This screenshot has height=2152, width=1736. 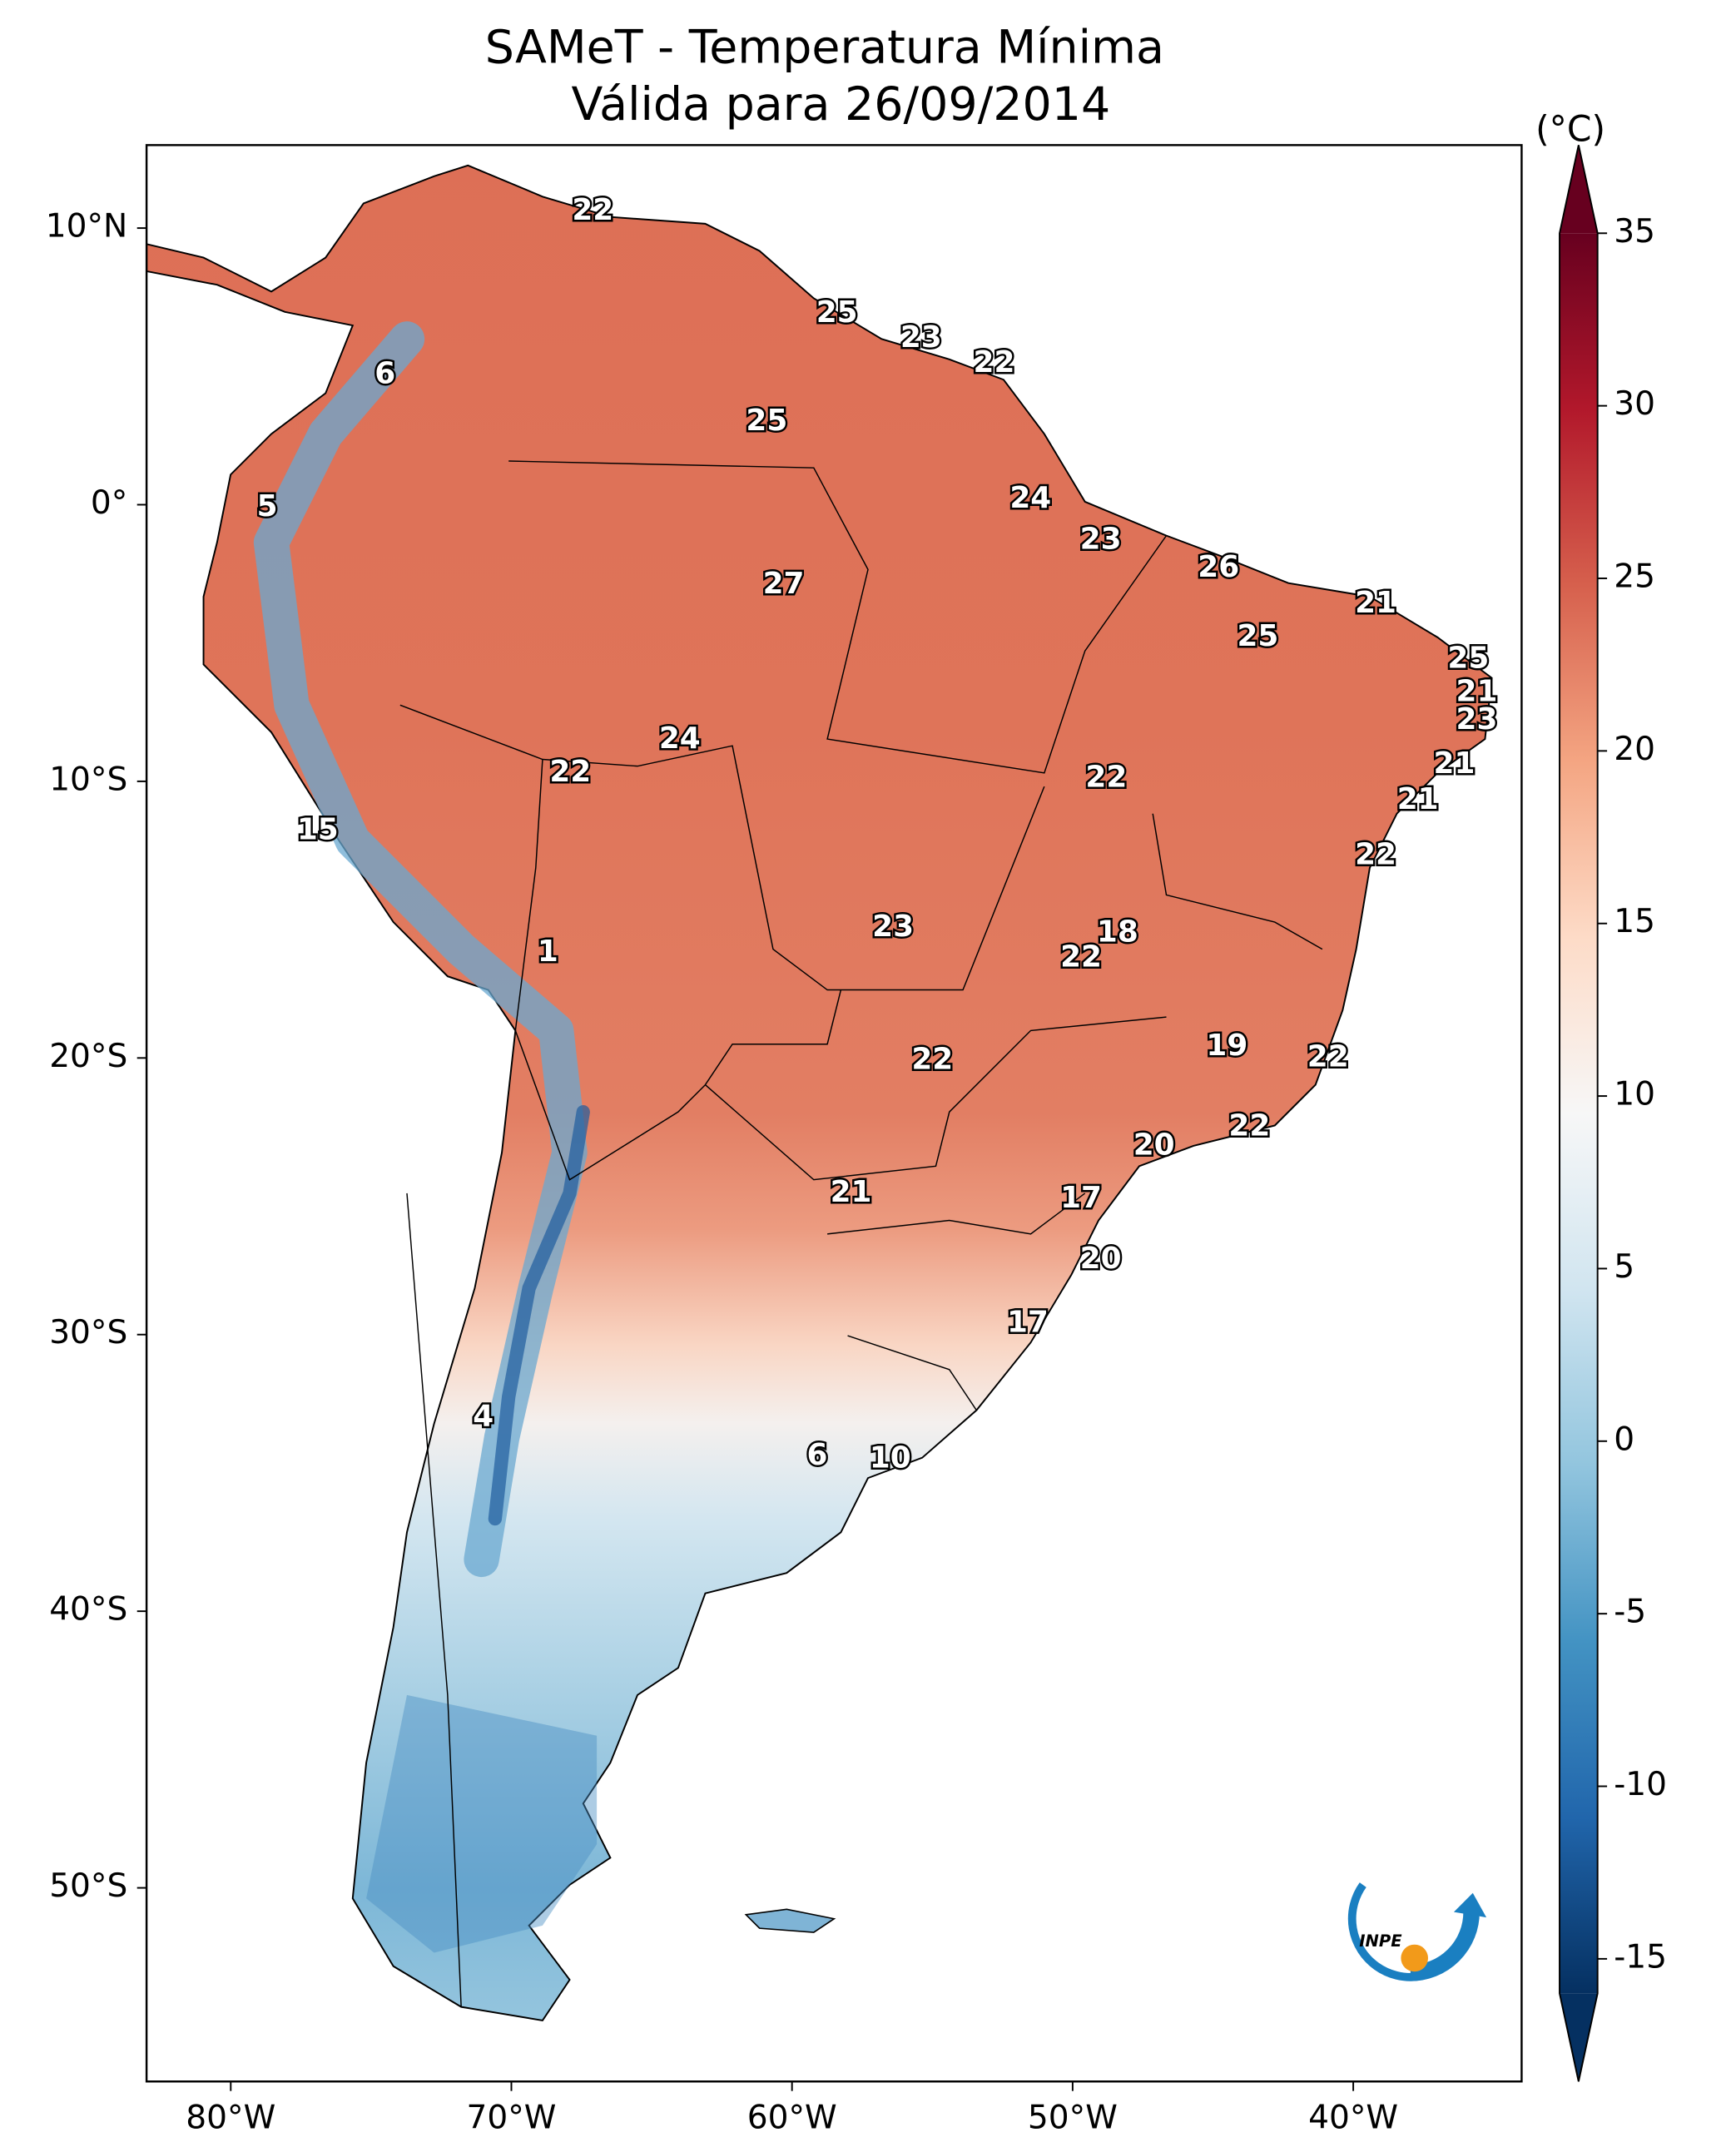 What do you see at coordinates (88, 1332) in the screenshot?
I see `y-tick-label: 30°S` at bounding box center [88, 1332].